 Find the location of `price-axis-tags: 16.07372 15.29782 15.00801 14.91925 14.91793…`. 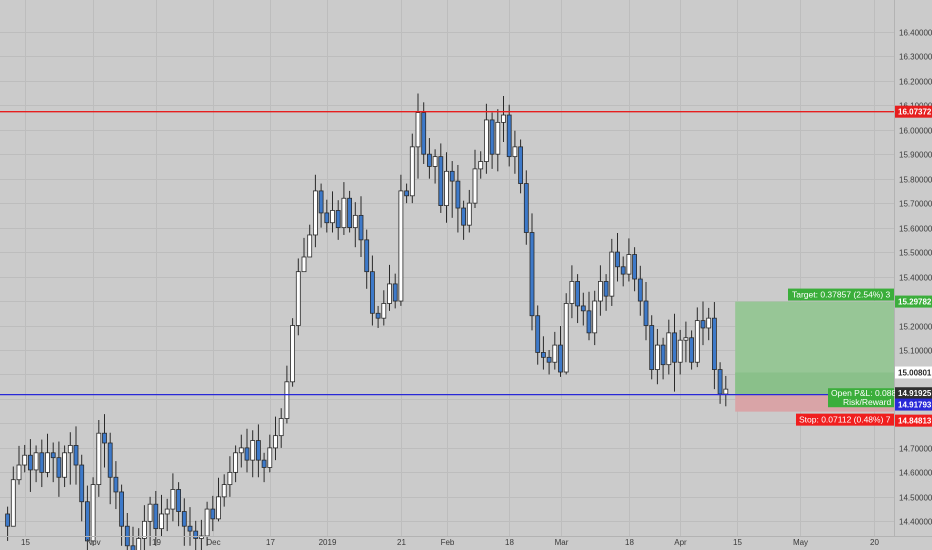

price-axis-tags: 16.07372 15.29782 15.00801 14.91925 14.91793… is located at coordinates (913, 266).